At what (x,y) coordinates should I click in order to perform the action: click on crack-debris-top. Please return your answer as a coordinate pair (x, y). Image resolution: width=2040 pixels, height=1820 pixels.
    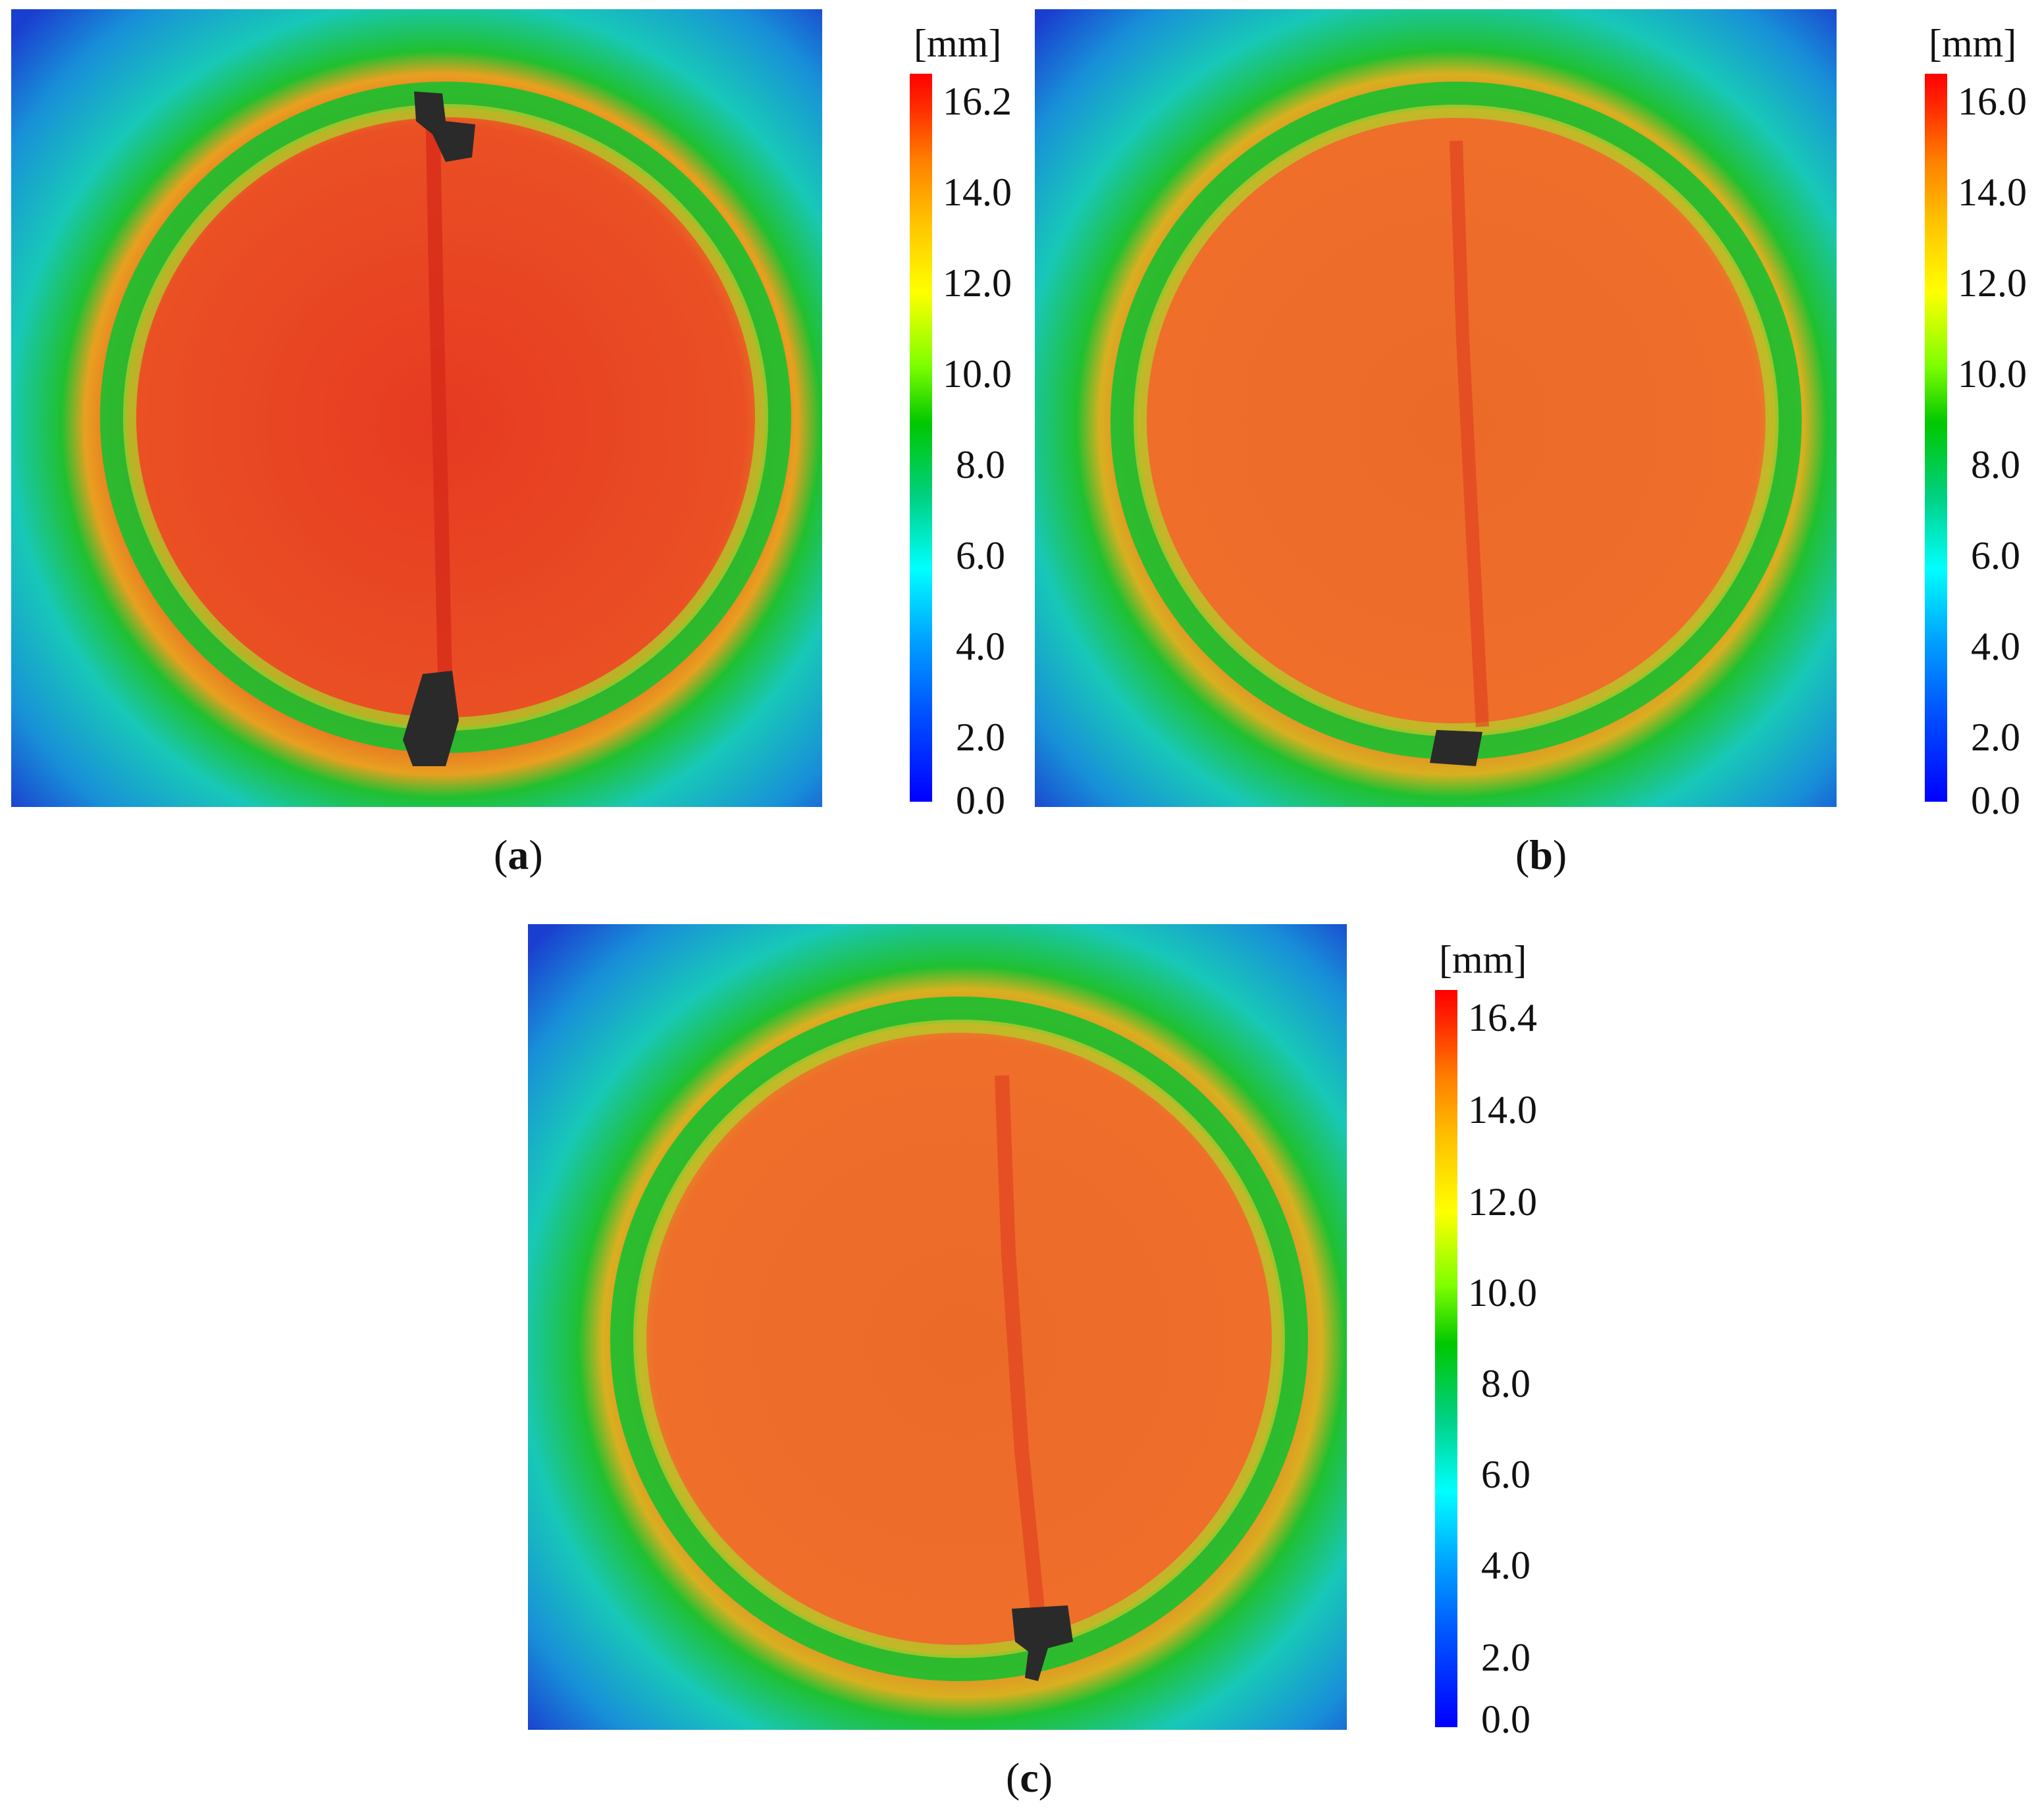
    Looking at the image, I should click on (444, 126).